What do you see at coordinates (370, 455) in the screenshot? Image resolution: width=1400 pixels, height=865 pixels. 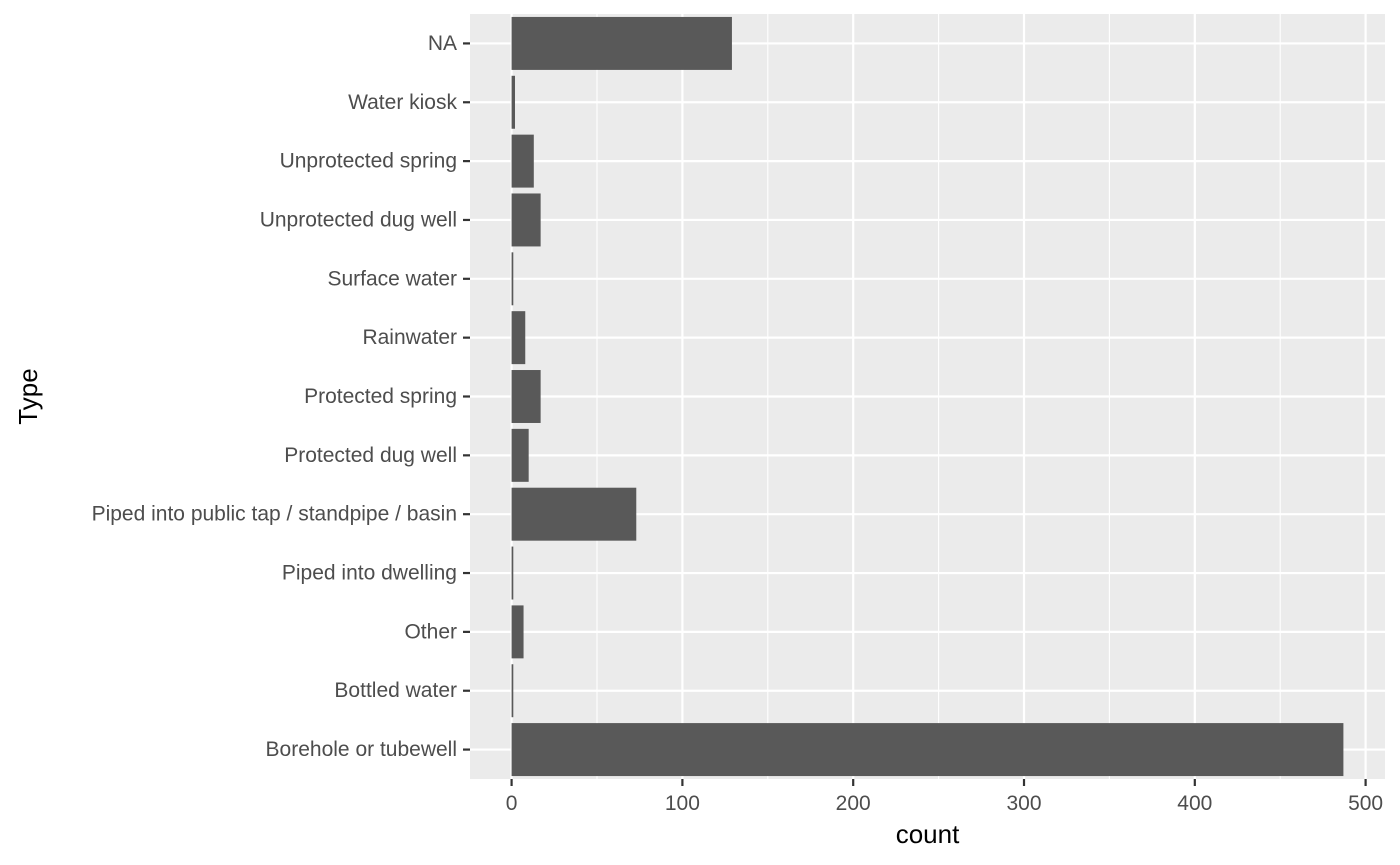 I see `y-tick-label: Protected dug well` at bounding box center [370, 455].